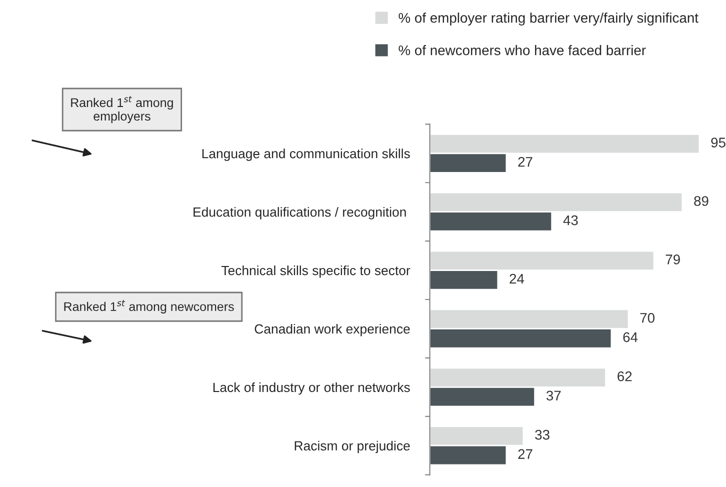 This screenshot has width=726, height=487. I want to click on legend-label: % of newcomers who have faced barrier, so click(522, 50).